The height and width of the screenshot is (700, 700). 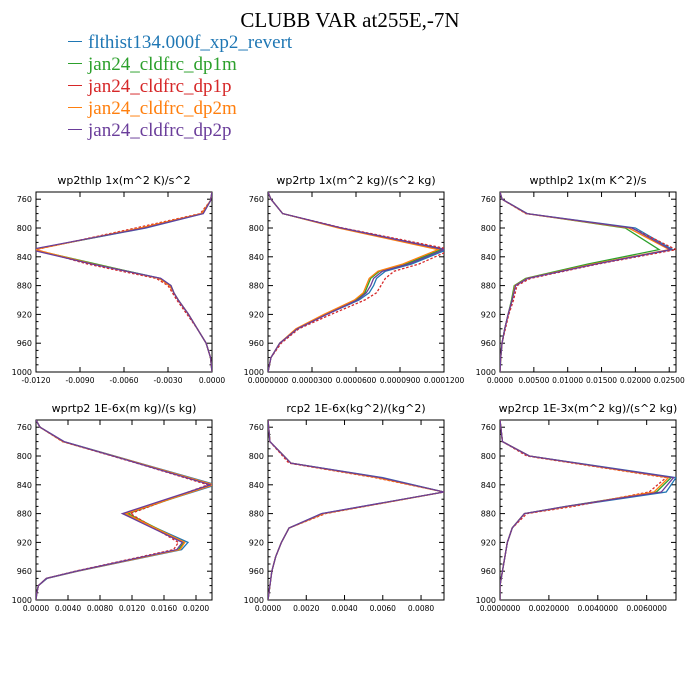 I want to click on x-tick-label: 0.0080, so click(x=100, y=608).